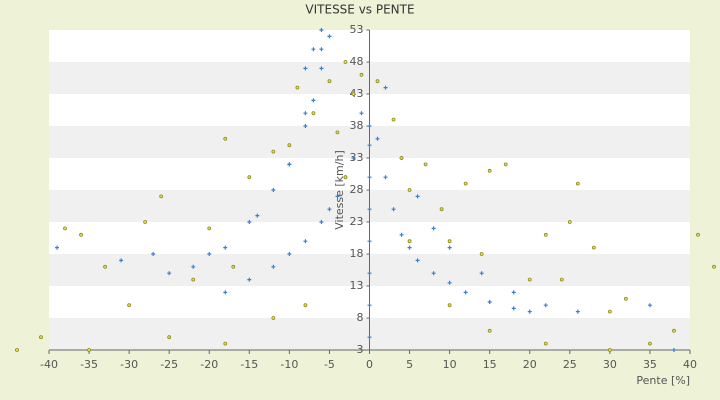 This screenshot has width=720, height=400. Describe the element at coordinates (89, 364) in the screenshot. I see `x-tick-label: -35` at that location.